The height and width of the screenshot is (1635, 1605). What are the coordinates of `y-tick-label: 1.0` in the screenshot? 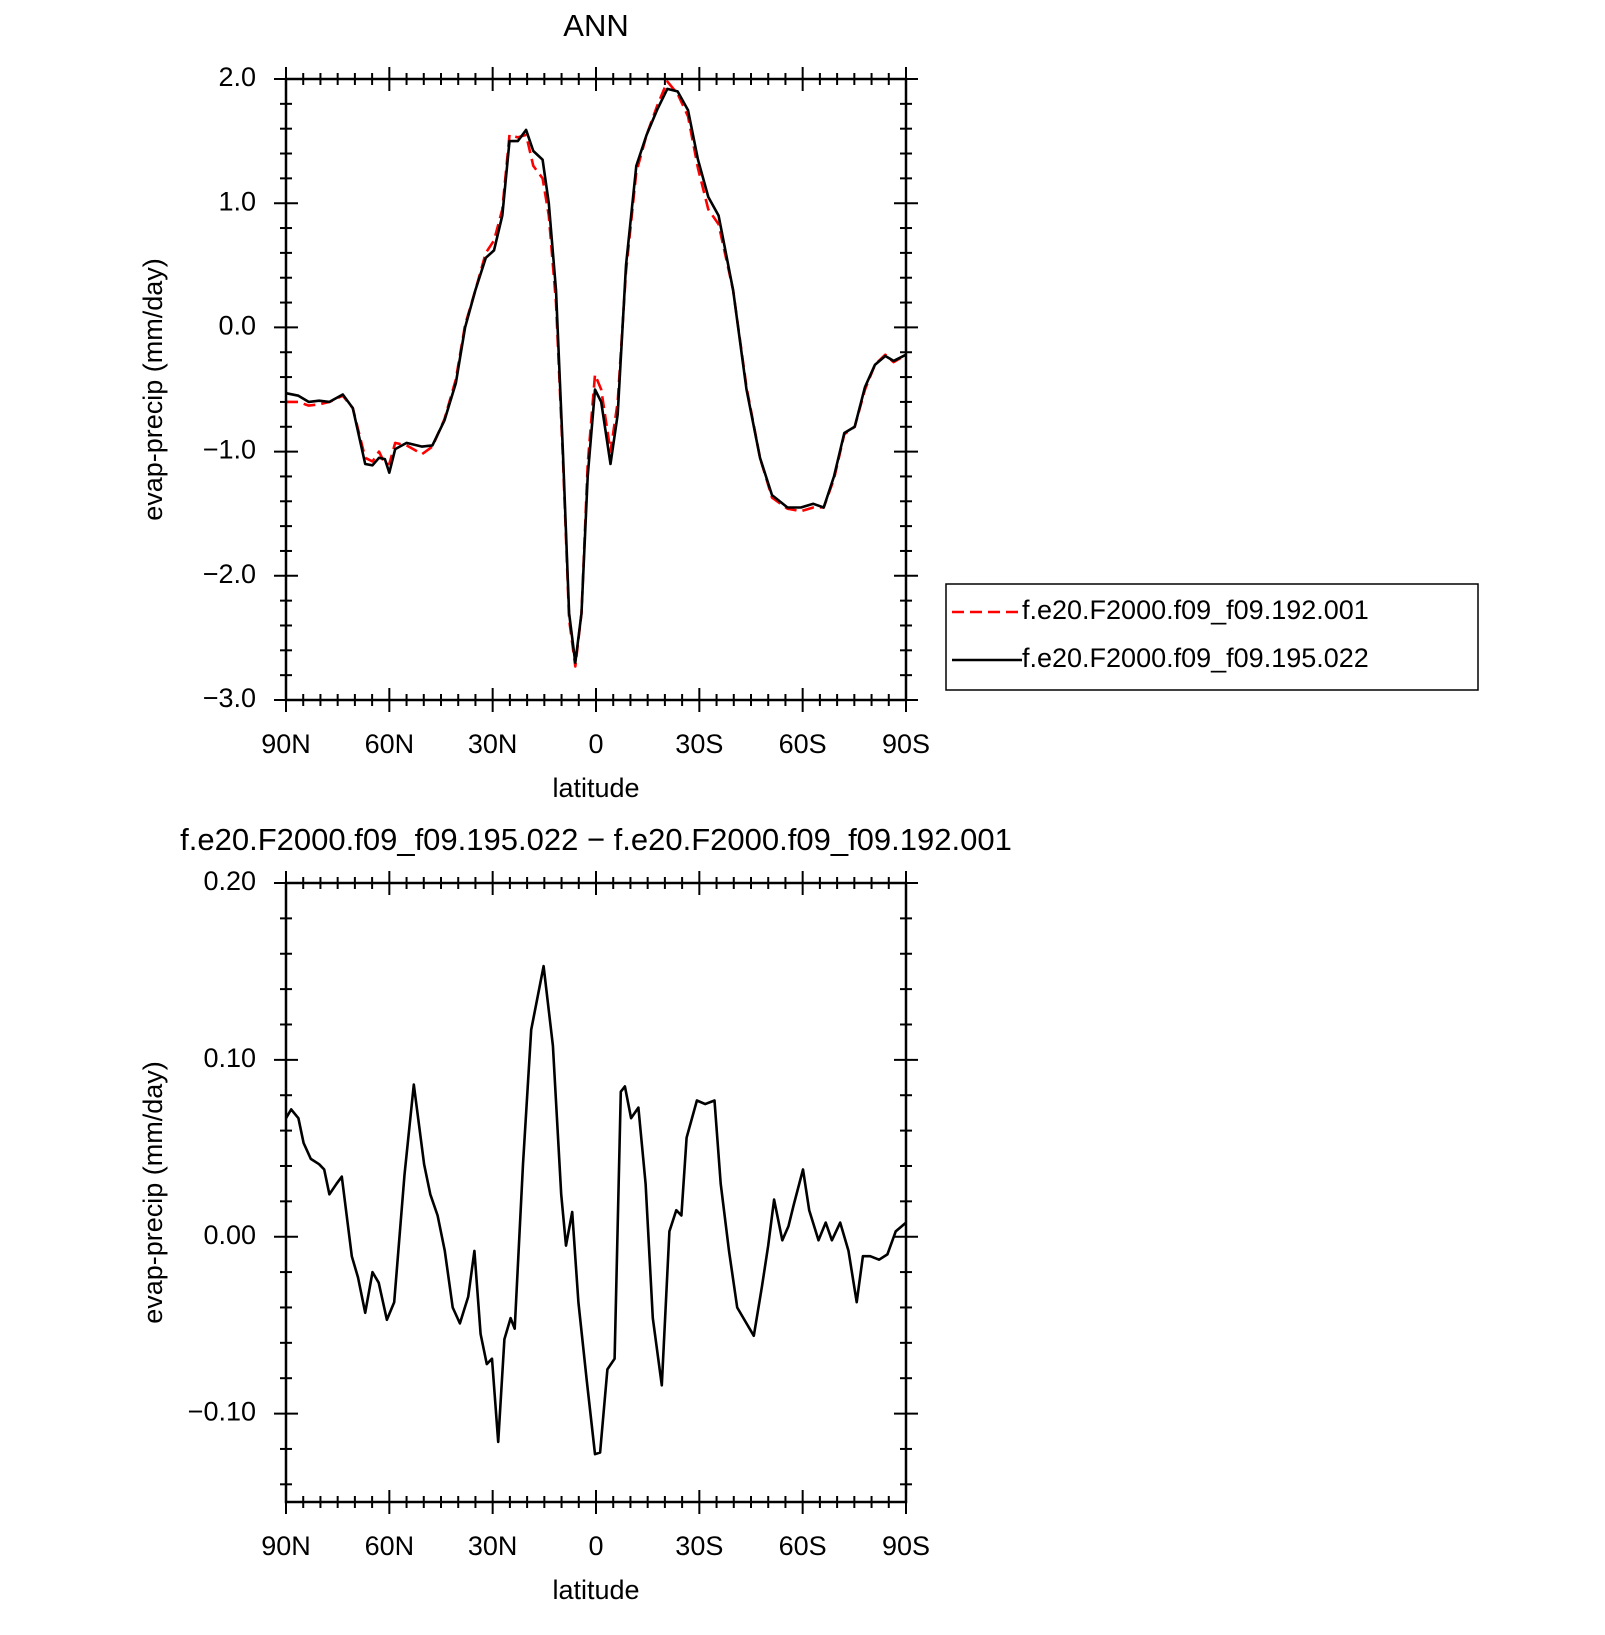 It's located at (237, 201).